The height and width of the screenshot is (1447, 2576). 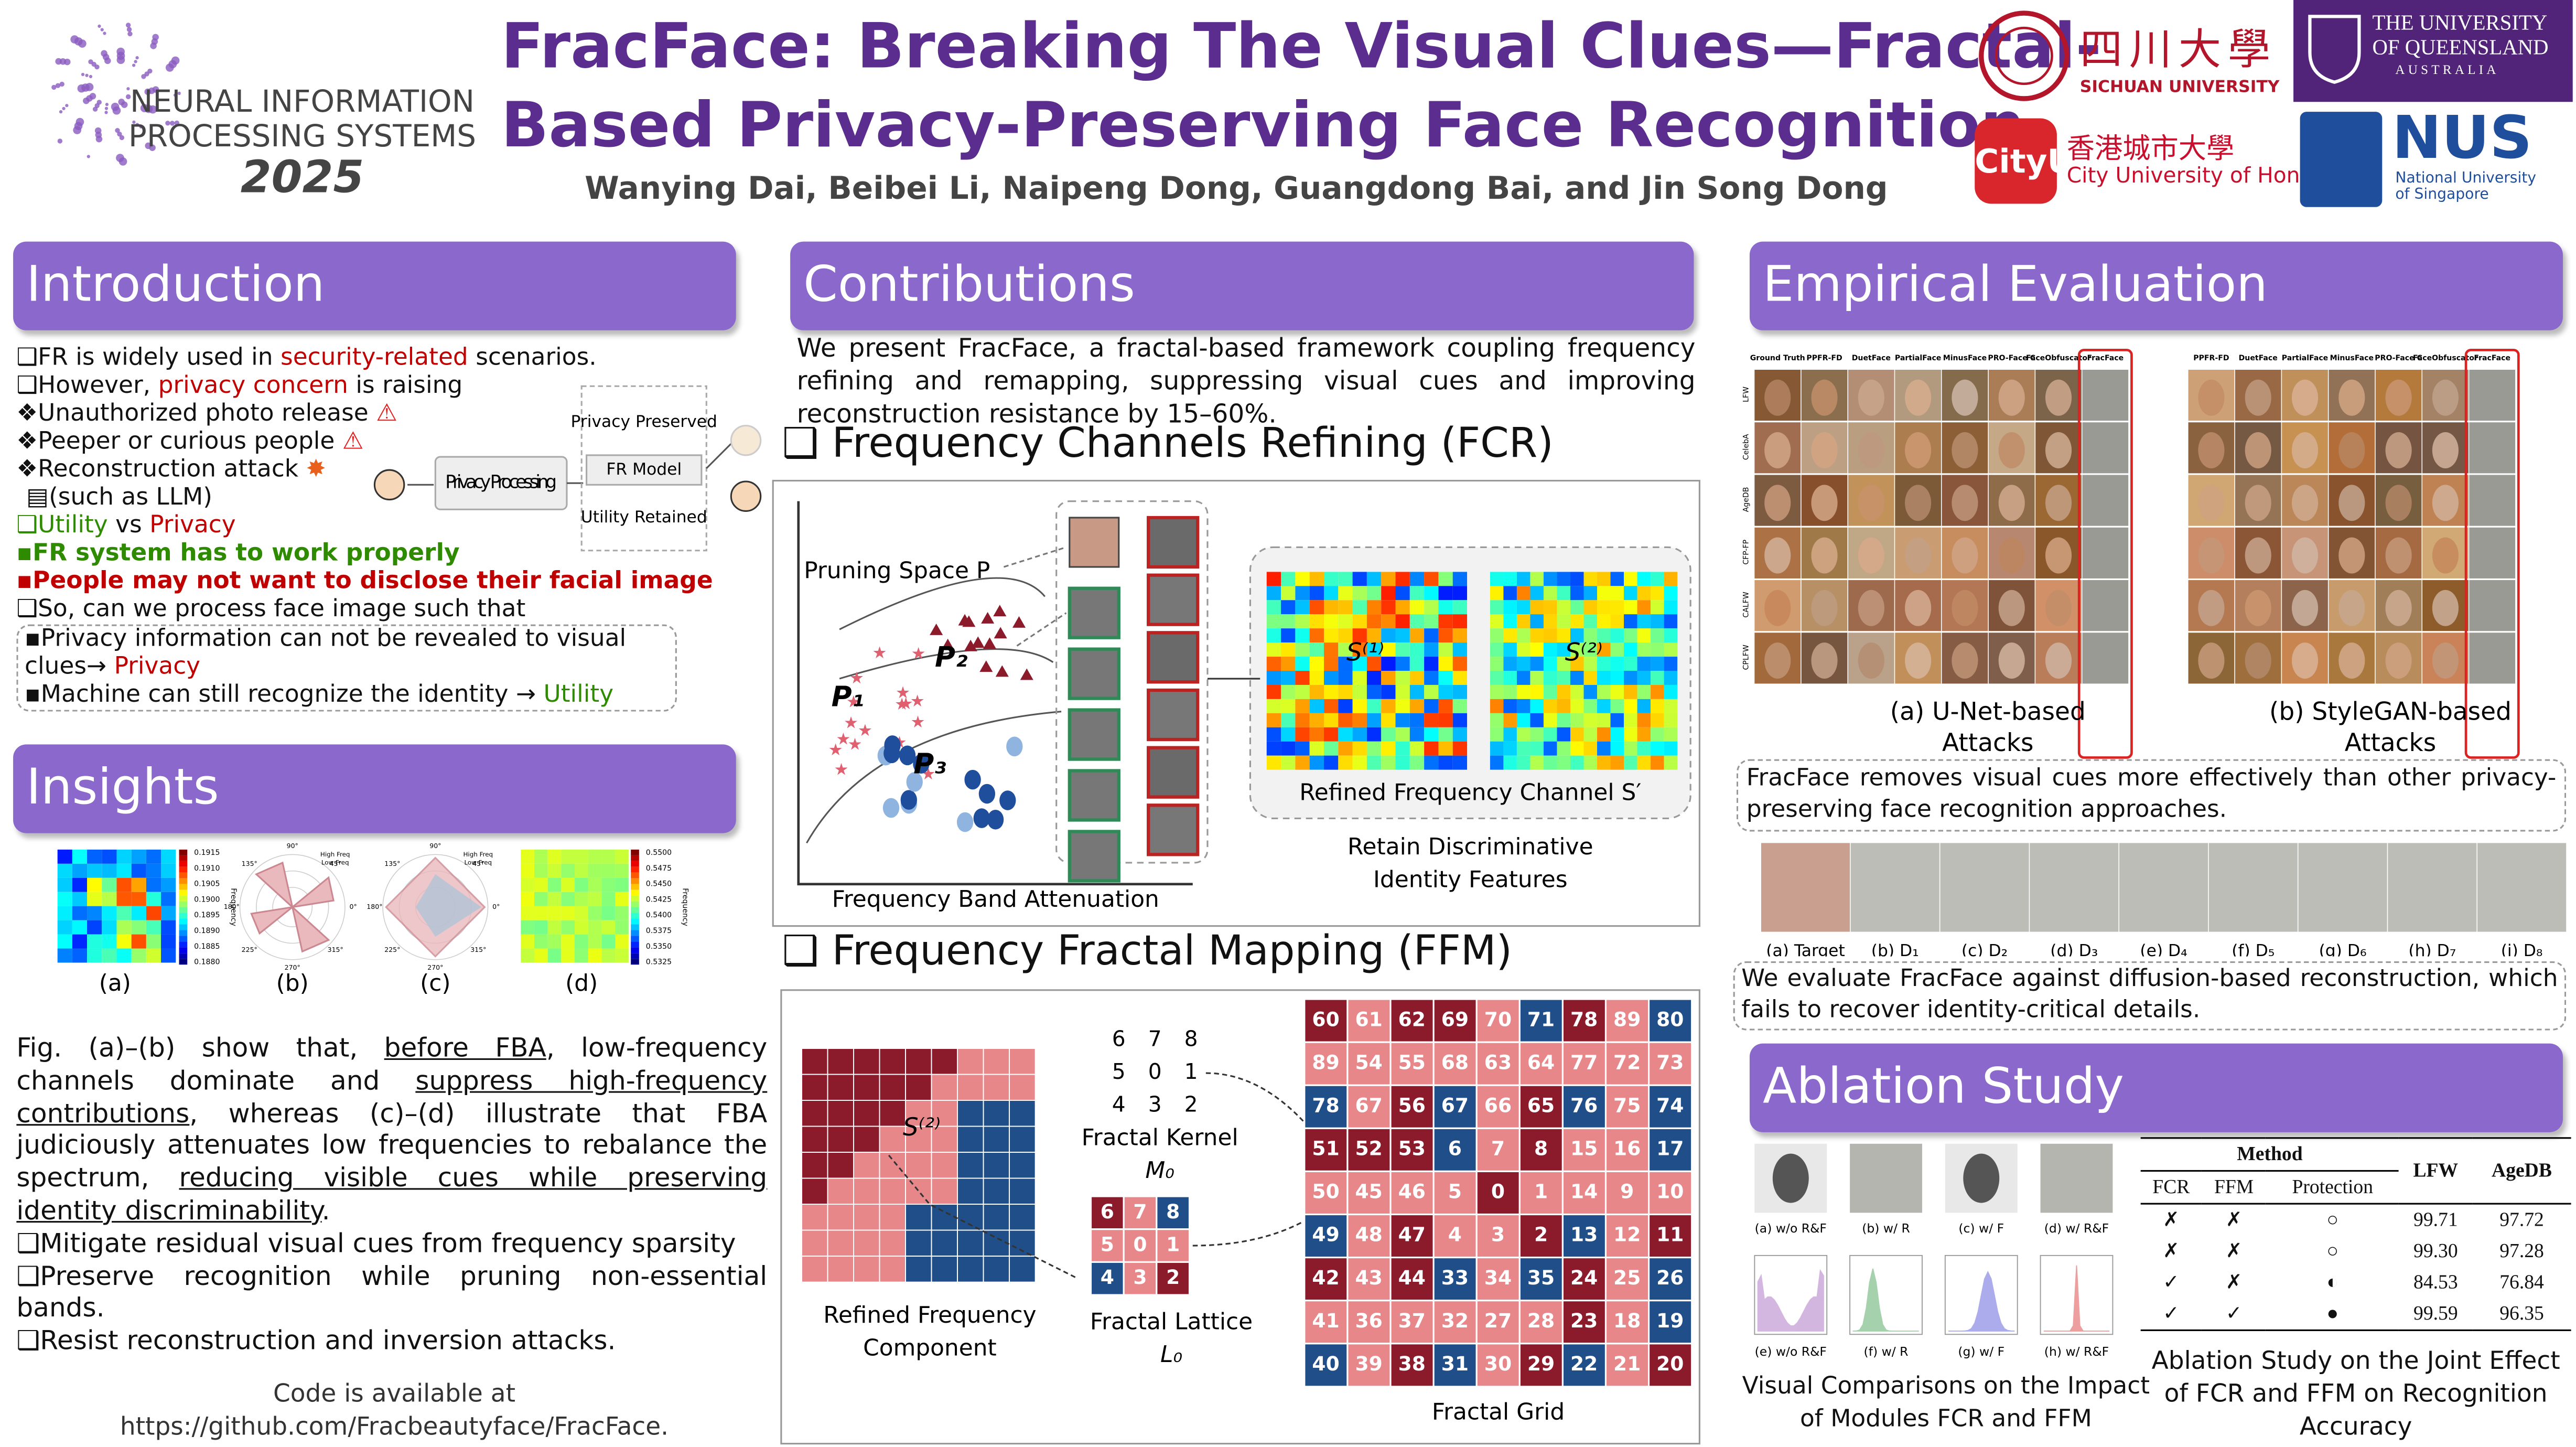 I want to click on path, so click(x=2334, y=49).